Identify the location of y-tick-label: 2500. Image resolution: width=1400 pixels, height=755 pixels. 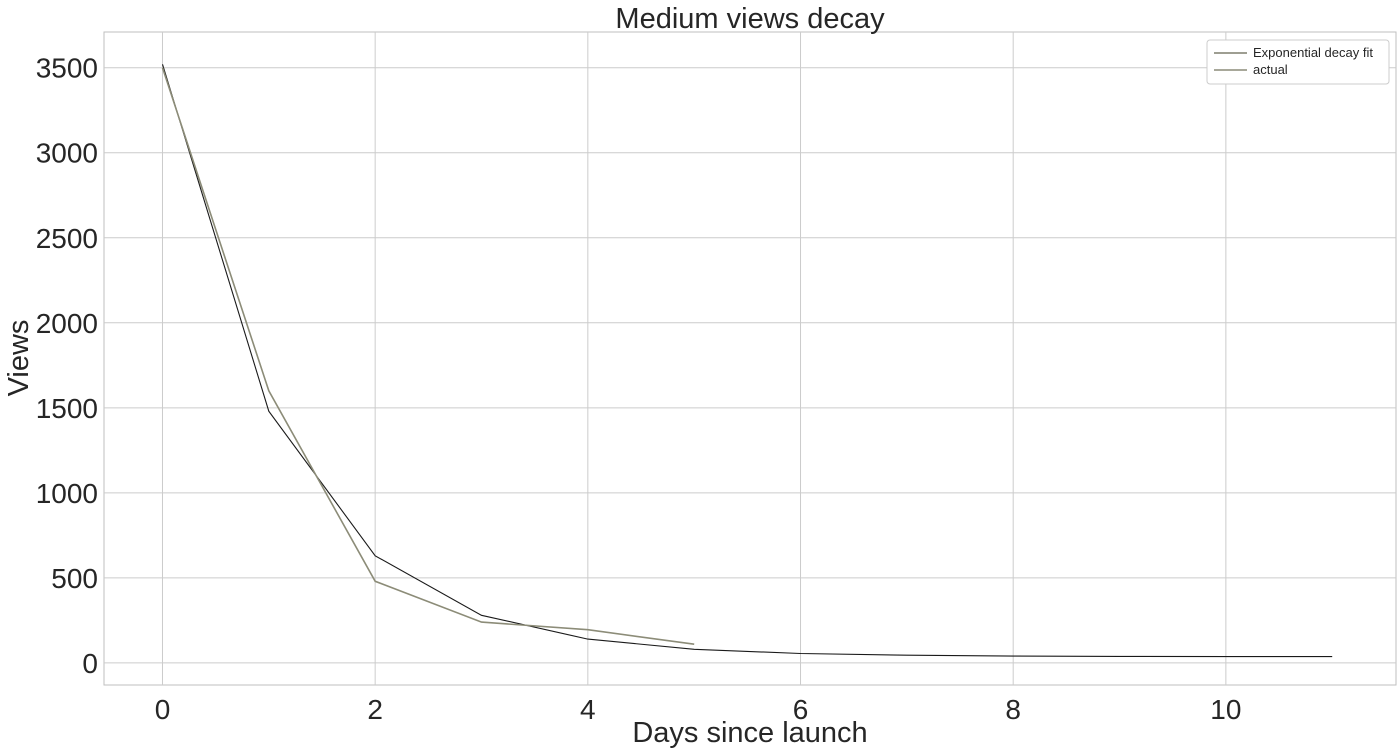
(67, 238).